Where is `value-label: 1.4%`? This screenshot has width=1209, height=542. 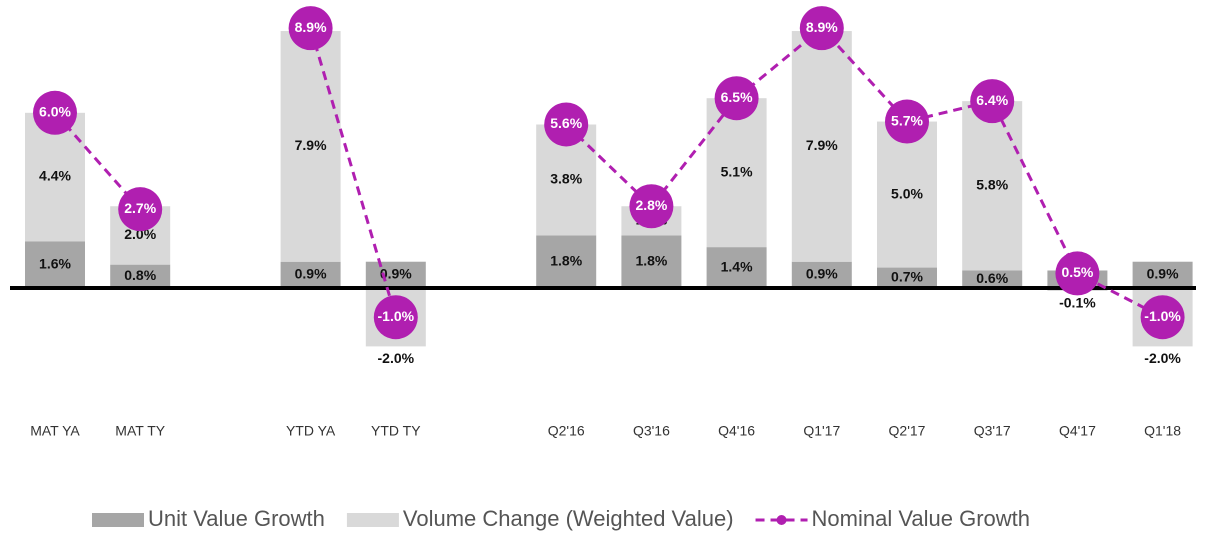
value-label: 1.4% is located at coordinates (737, 266).